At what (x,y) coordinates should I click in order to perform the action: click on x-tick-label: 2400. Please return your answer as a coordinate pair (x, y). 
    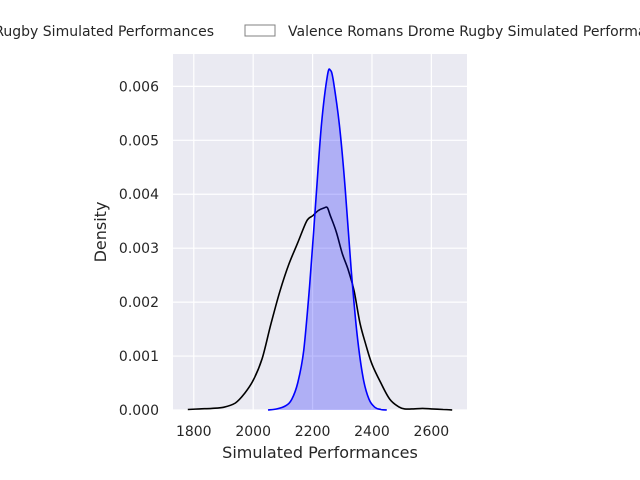
    Looking at the image, I should click on (372, 432).